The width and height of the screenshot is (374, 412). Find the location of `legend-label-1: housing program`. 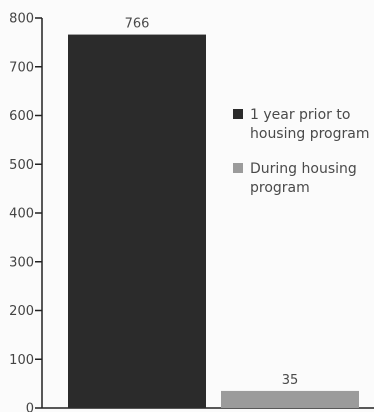

legend-label-1: housing program is located at coordinates (309, 134).